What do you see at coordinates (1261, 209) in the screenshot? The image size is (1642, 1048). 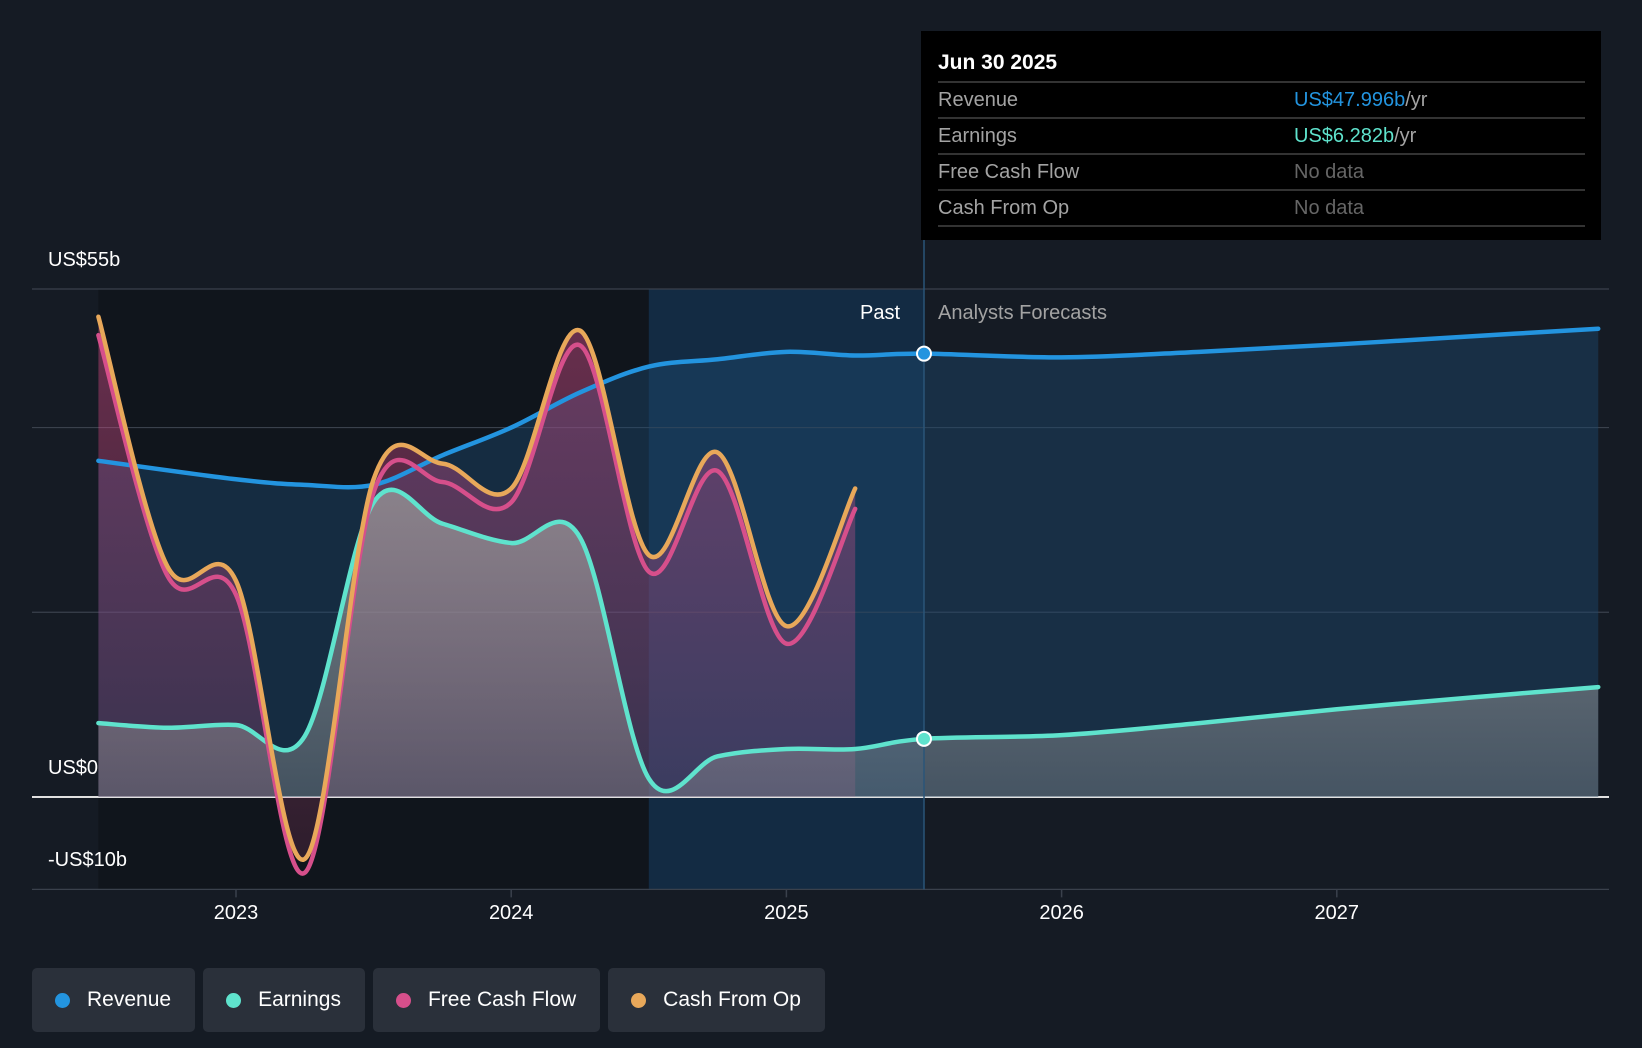 I see `tooltip-row-cfo: Cash From Op No data` at bounding box center [1261, 209].